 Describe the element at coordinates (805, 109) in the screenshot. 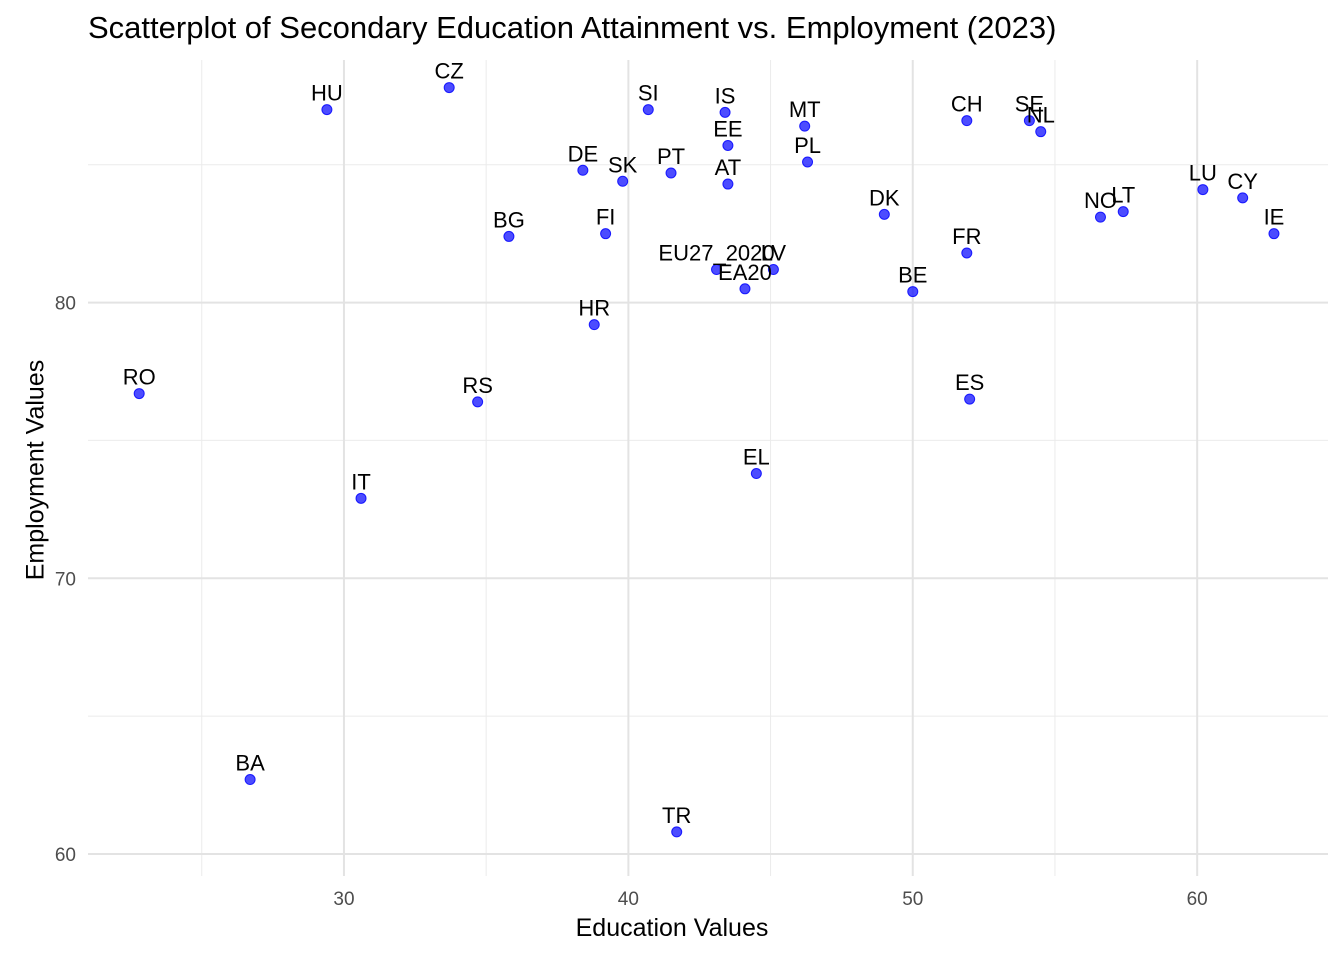

I see `point-label: MT` at that location.